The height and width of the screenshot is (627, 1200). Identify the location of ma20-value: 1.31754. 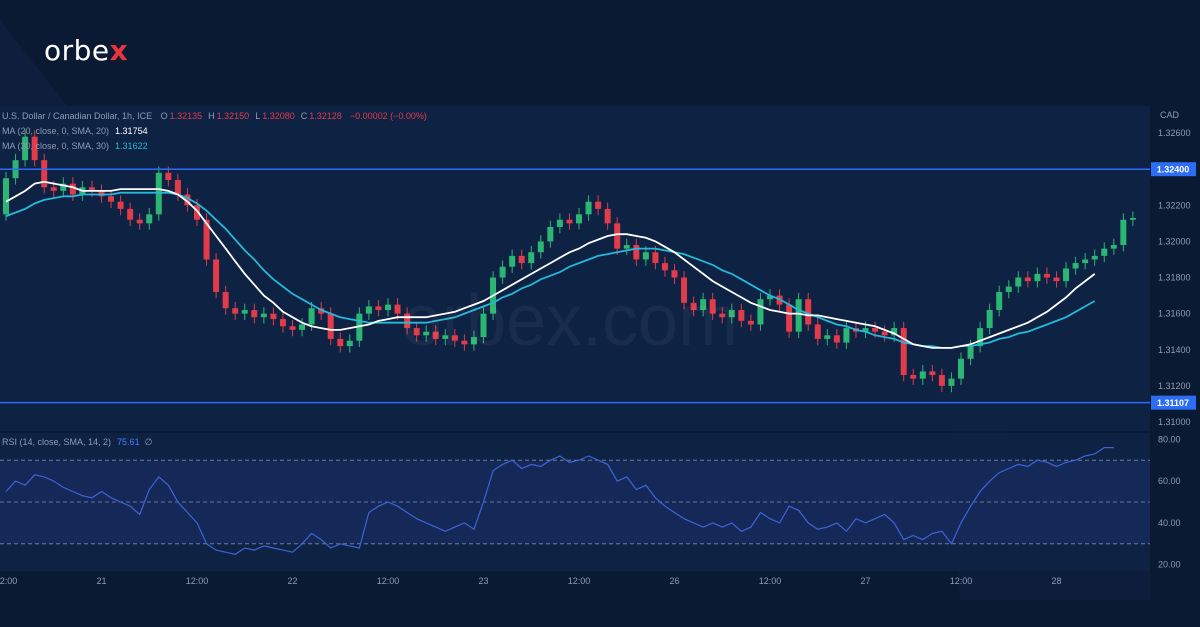
(131, 131).